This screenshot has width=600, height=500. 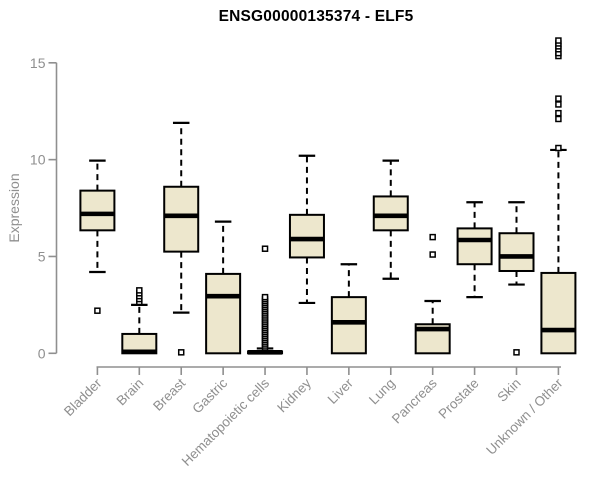 I want to click on x-tick-label: Brain, so click(x=130, y=392).